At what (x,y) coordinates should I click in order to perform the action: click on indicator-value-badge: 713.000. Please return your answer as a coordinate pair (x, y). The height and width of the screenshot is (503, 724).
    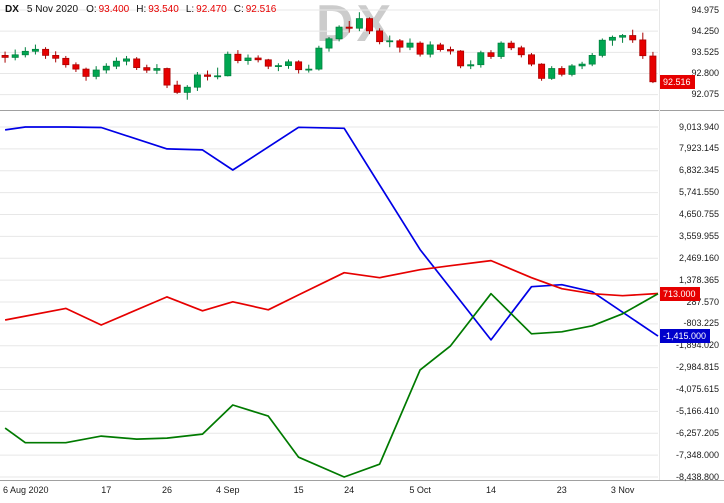
    Looking at the image, I should click on (680, 293).